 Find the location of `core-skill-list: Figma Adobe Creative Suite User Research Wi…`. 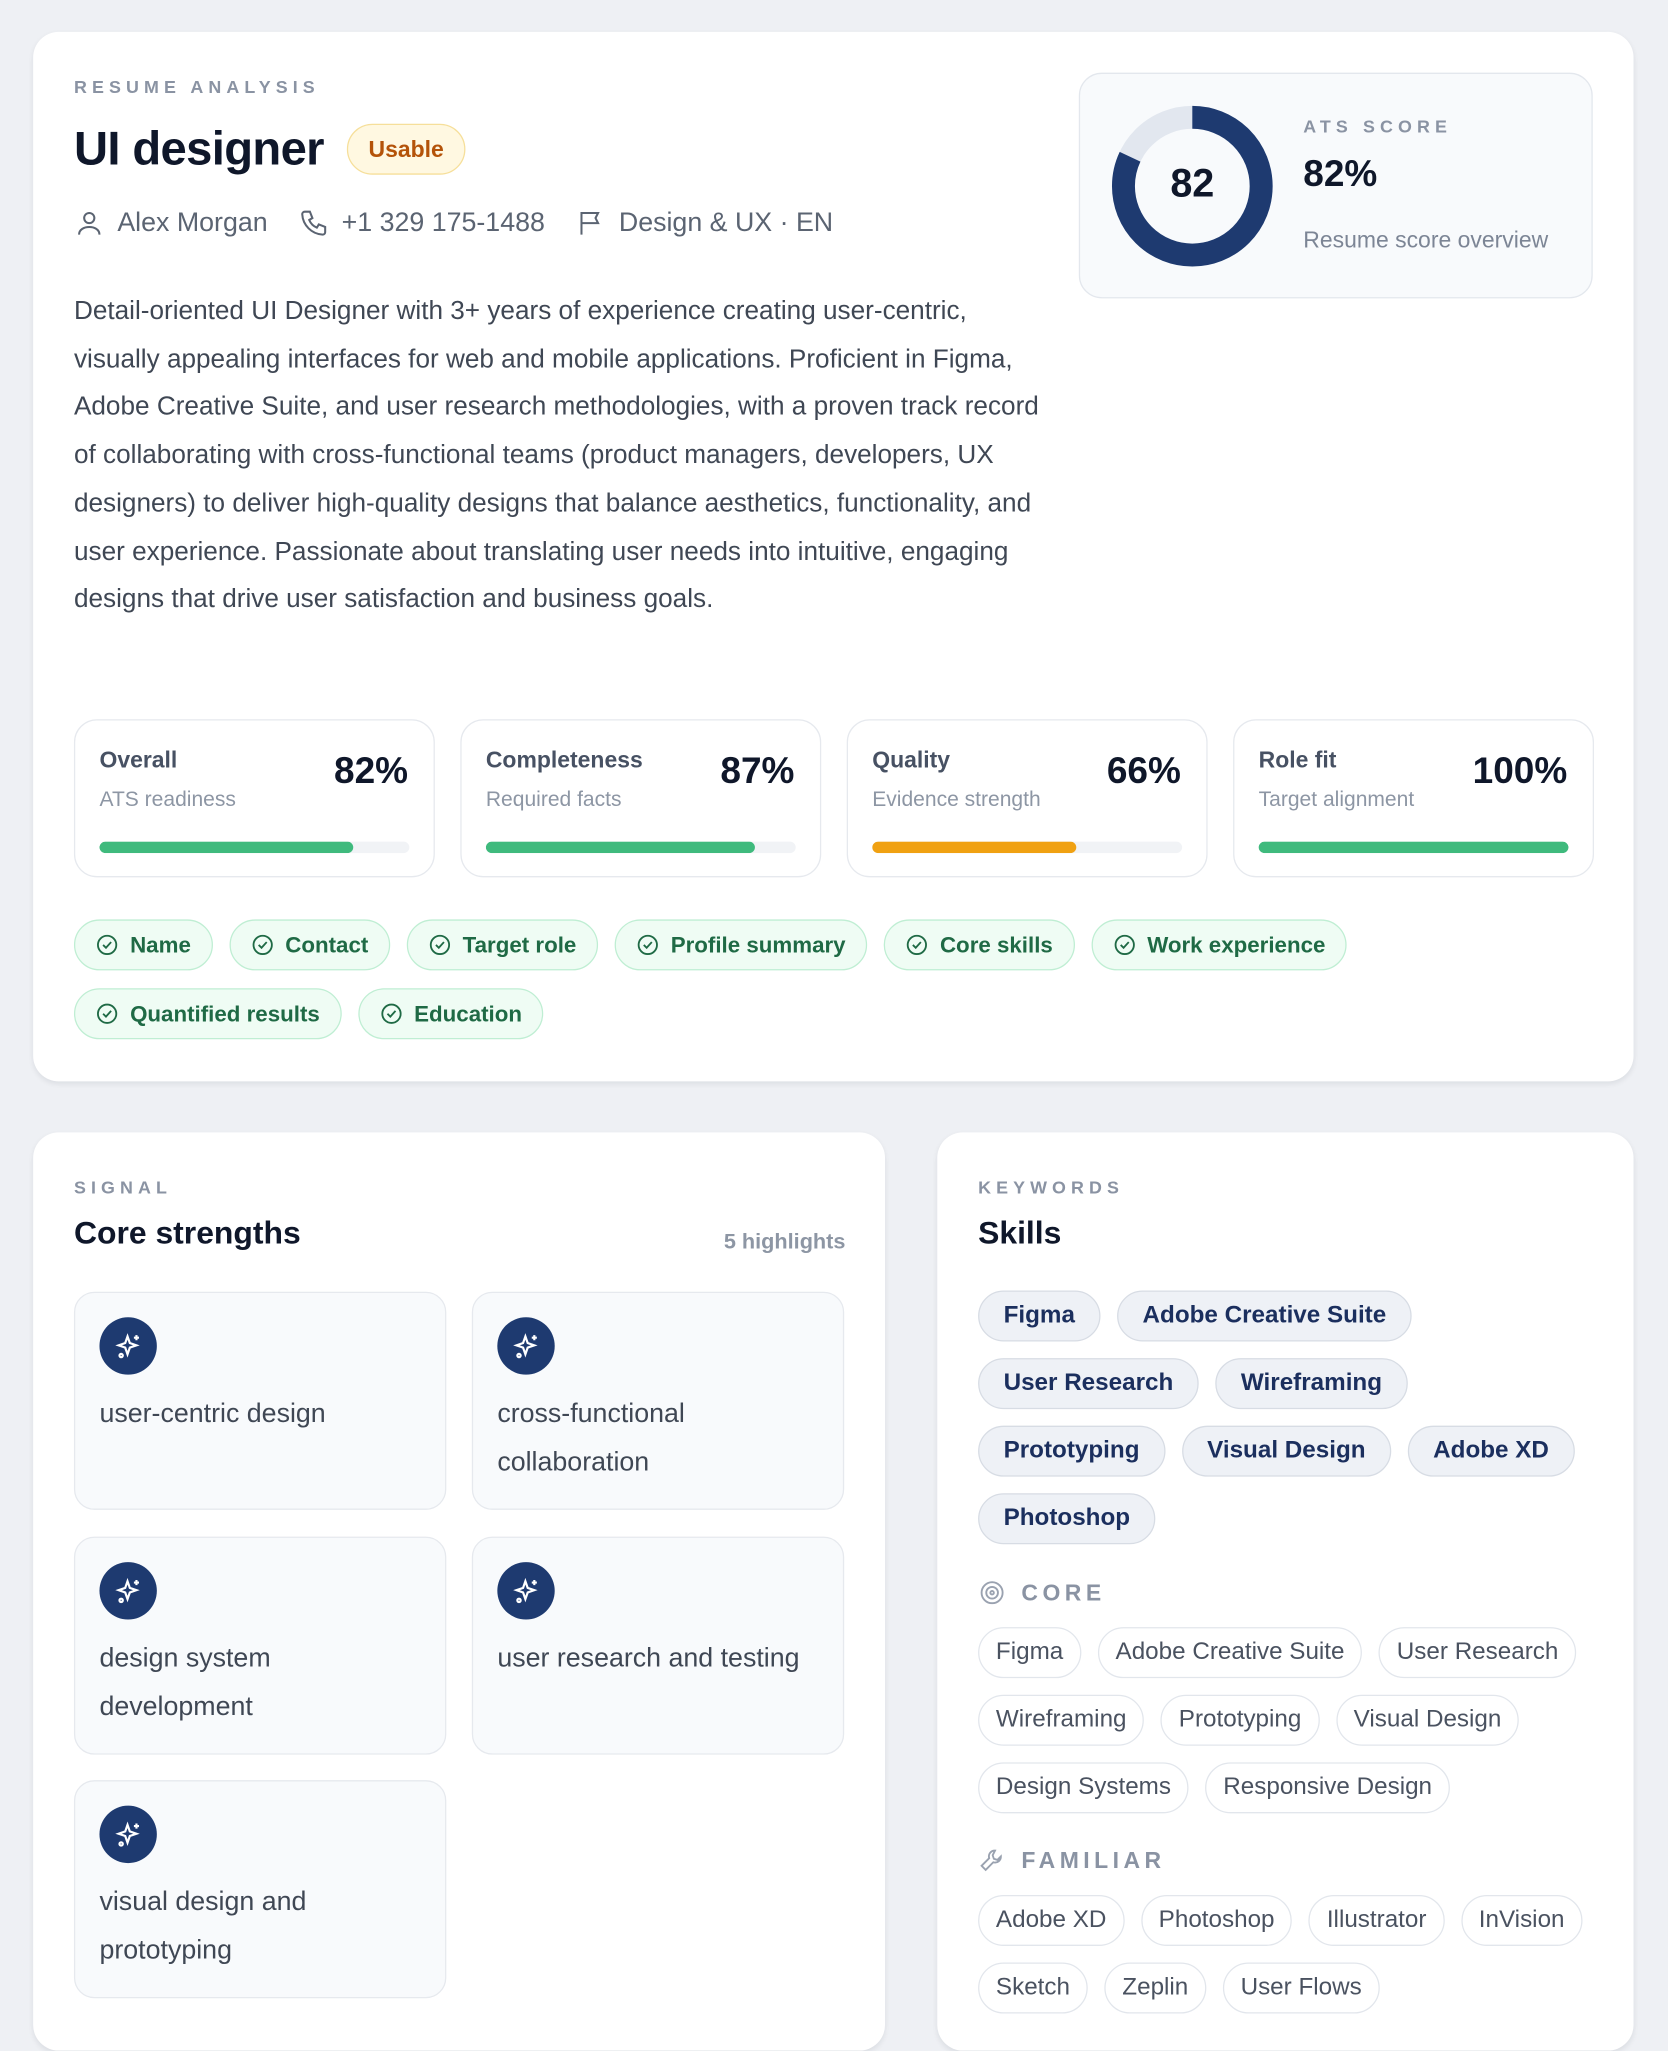

core-skill-list: Figma Adobe Creative Suite User Research Wi… is located at coordinates (1290, 1720).